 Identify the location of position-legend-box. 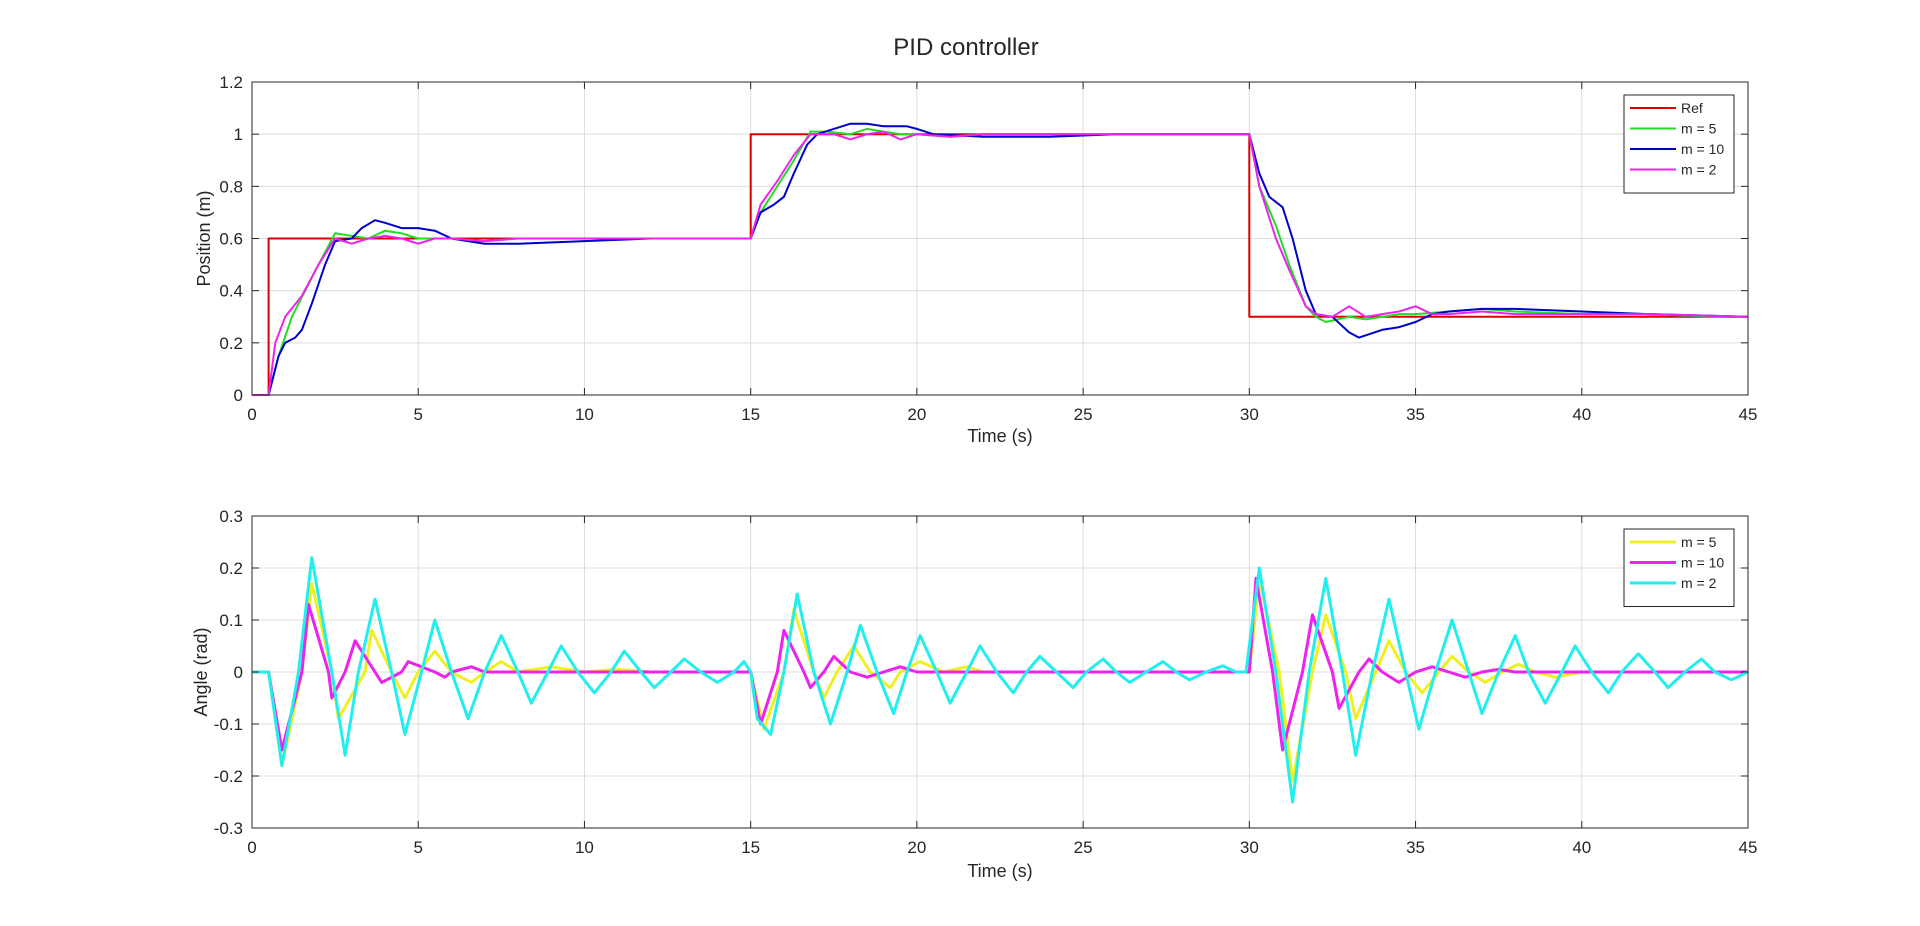
(1679, 144).